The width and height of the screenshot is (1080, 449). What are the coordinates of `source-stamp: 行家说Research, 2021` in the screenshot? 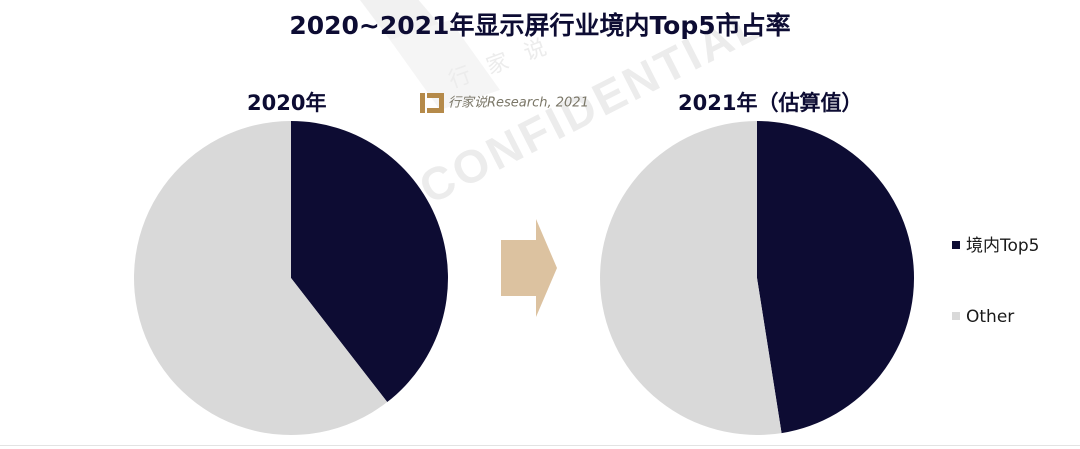 It's located at (503, 103).